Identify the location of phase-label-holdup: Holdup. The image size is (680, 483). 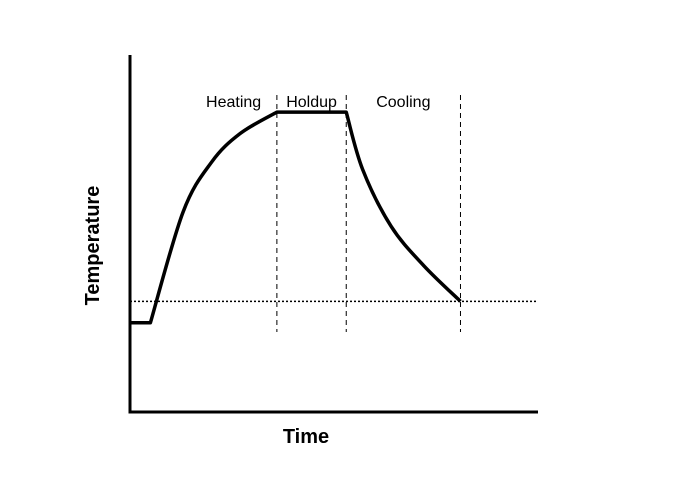
(311, 102).